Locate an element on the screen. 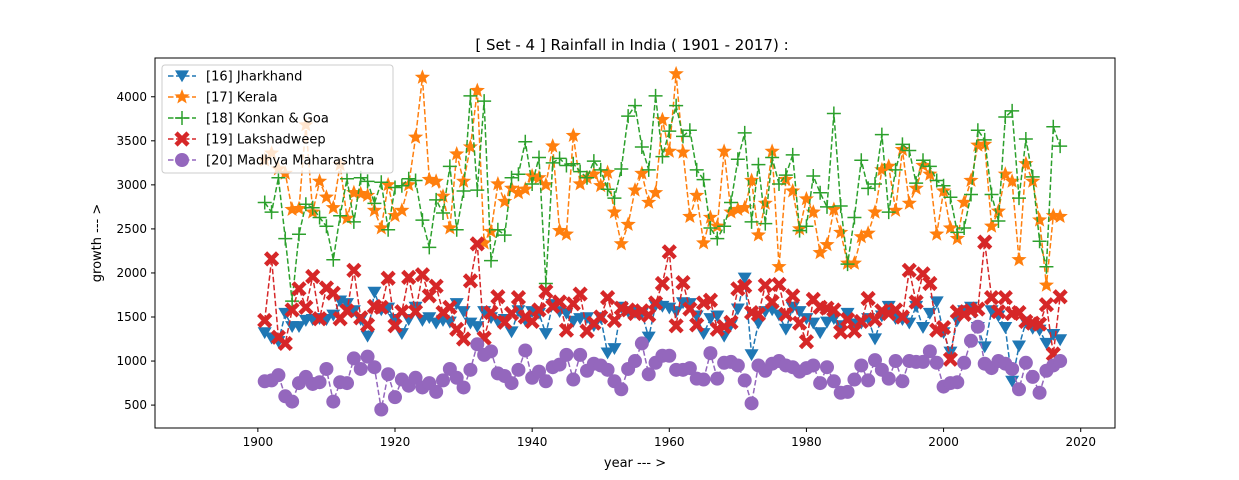  legend-label: [16] Jharkhand is located at coordinates (254, 77).